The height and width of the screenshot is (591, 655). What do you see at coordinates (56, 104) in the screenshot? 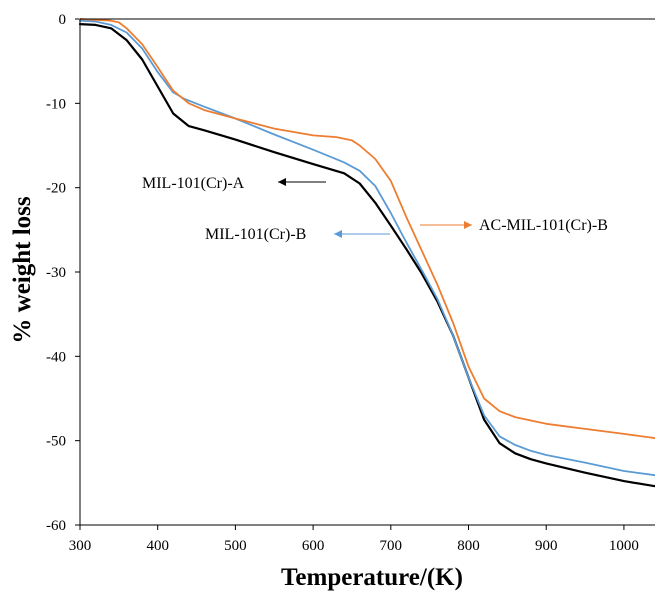
I see `y-tick-label: -10` at bounding box center [56, 104].